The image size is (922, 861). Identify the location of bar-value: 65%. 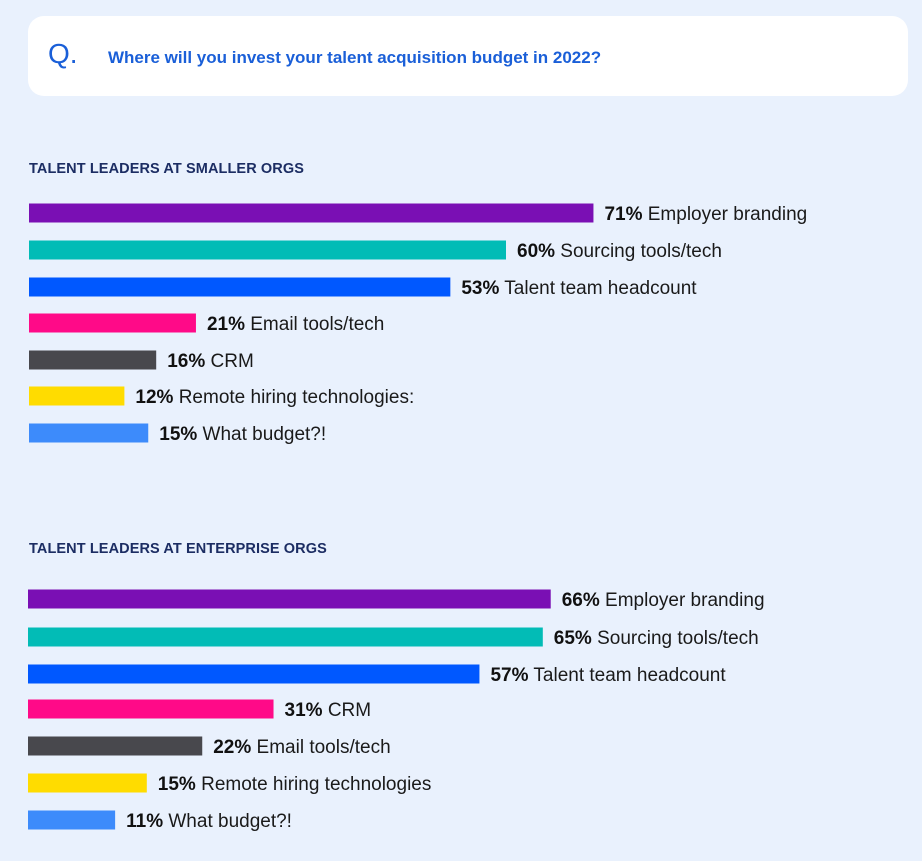
(573, 638).